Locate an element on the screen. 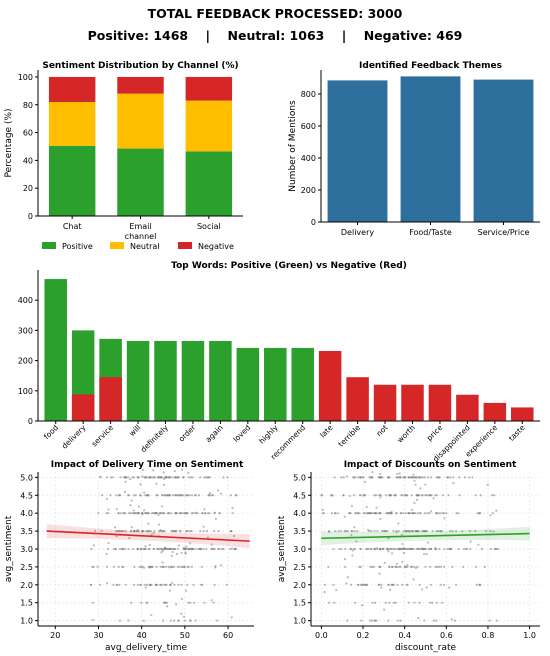 This screenshot has height=656, width=550. themes-y-tick-label: 600 is located at coordinates (308, 126).